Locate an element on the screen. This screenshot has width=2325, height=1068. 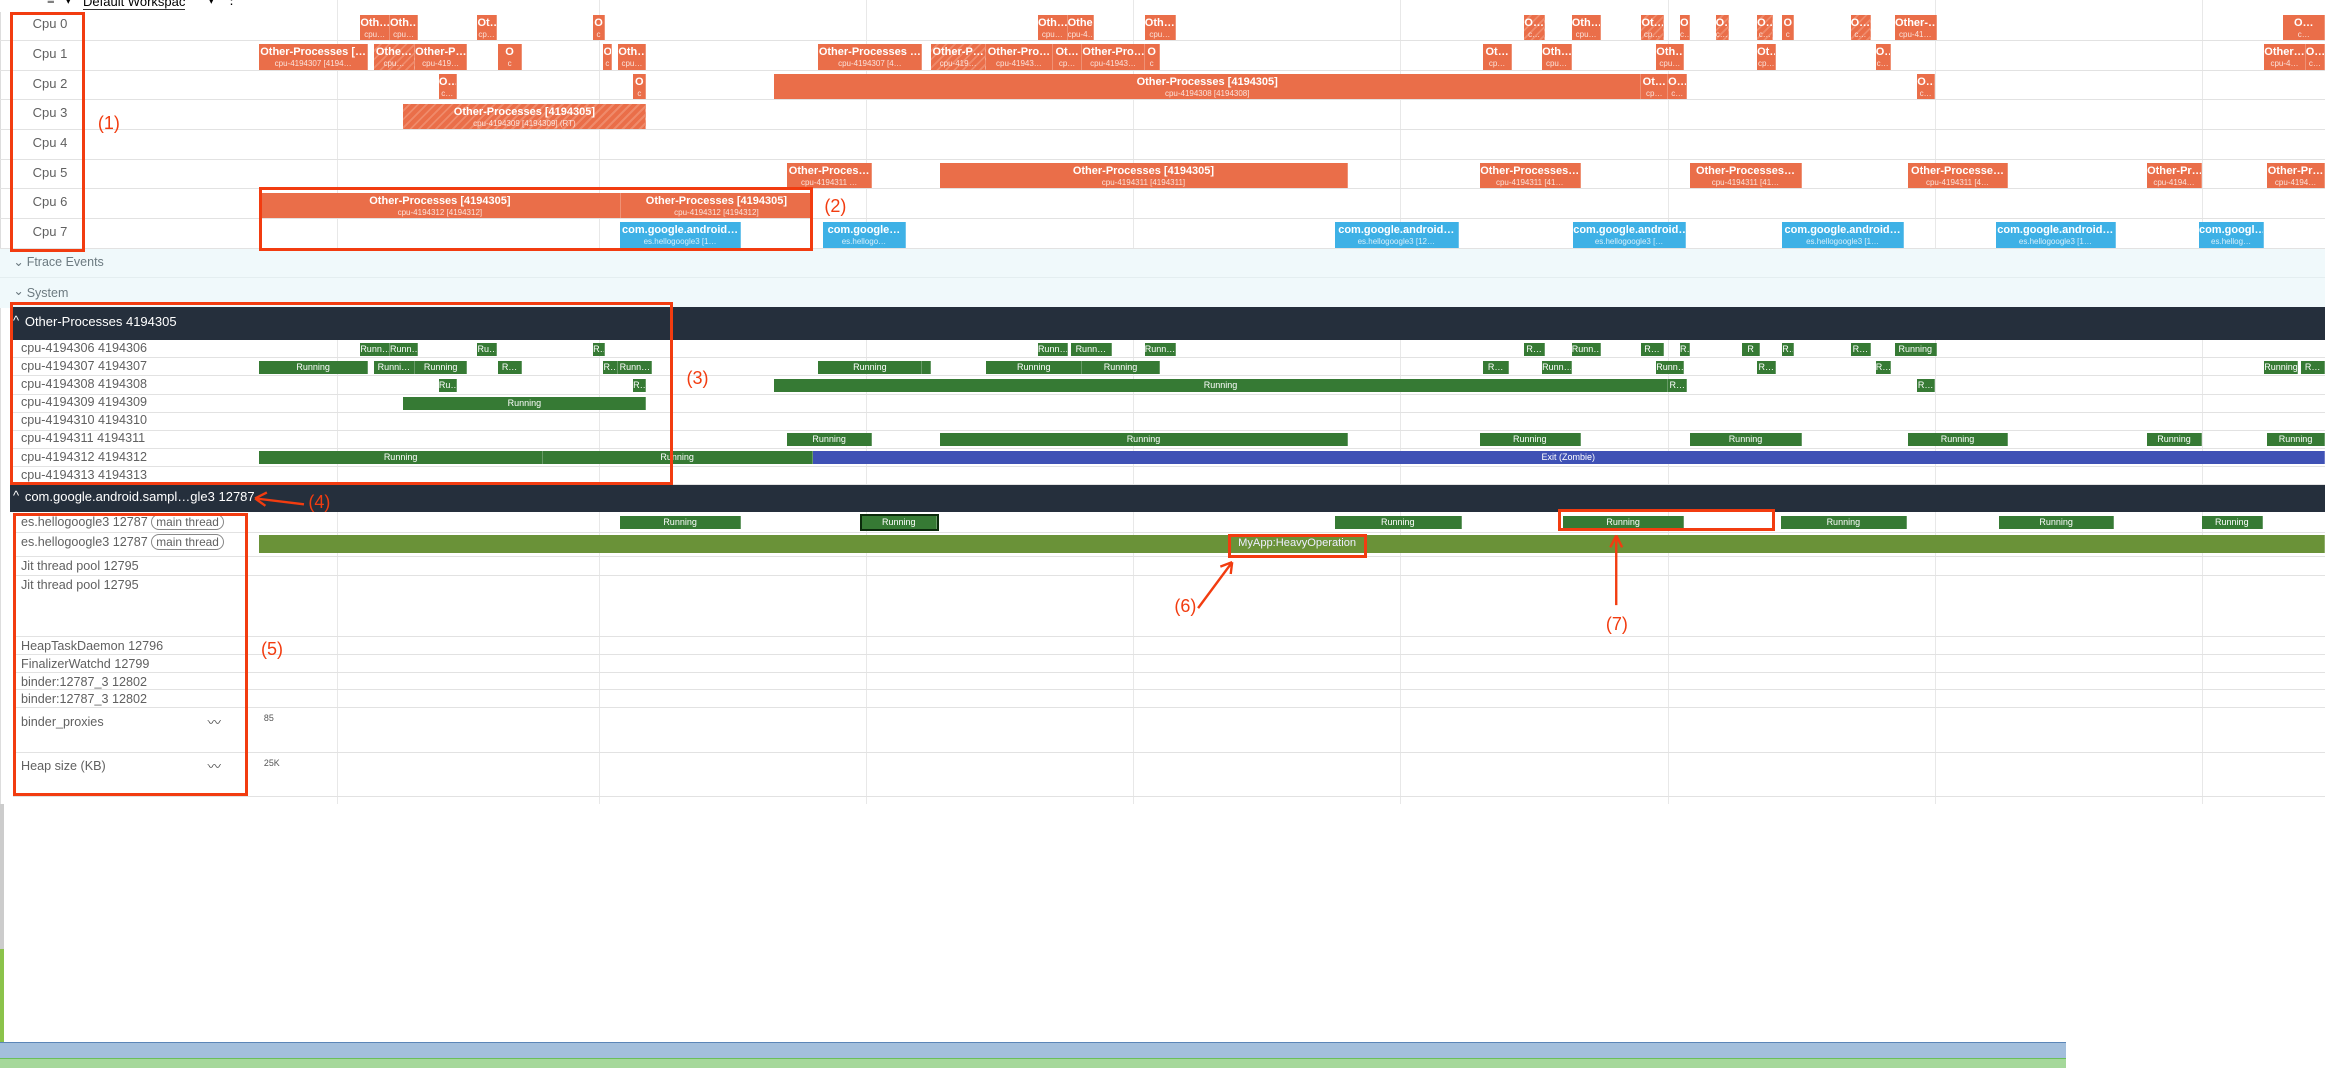
ftrace-events-section: ⌄ Ftrace Events is located at coordinates (1162, 263).